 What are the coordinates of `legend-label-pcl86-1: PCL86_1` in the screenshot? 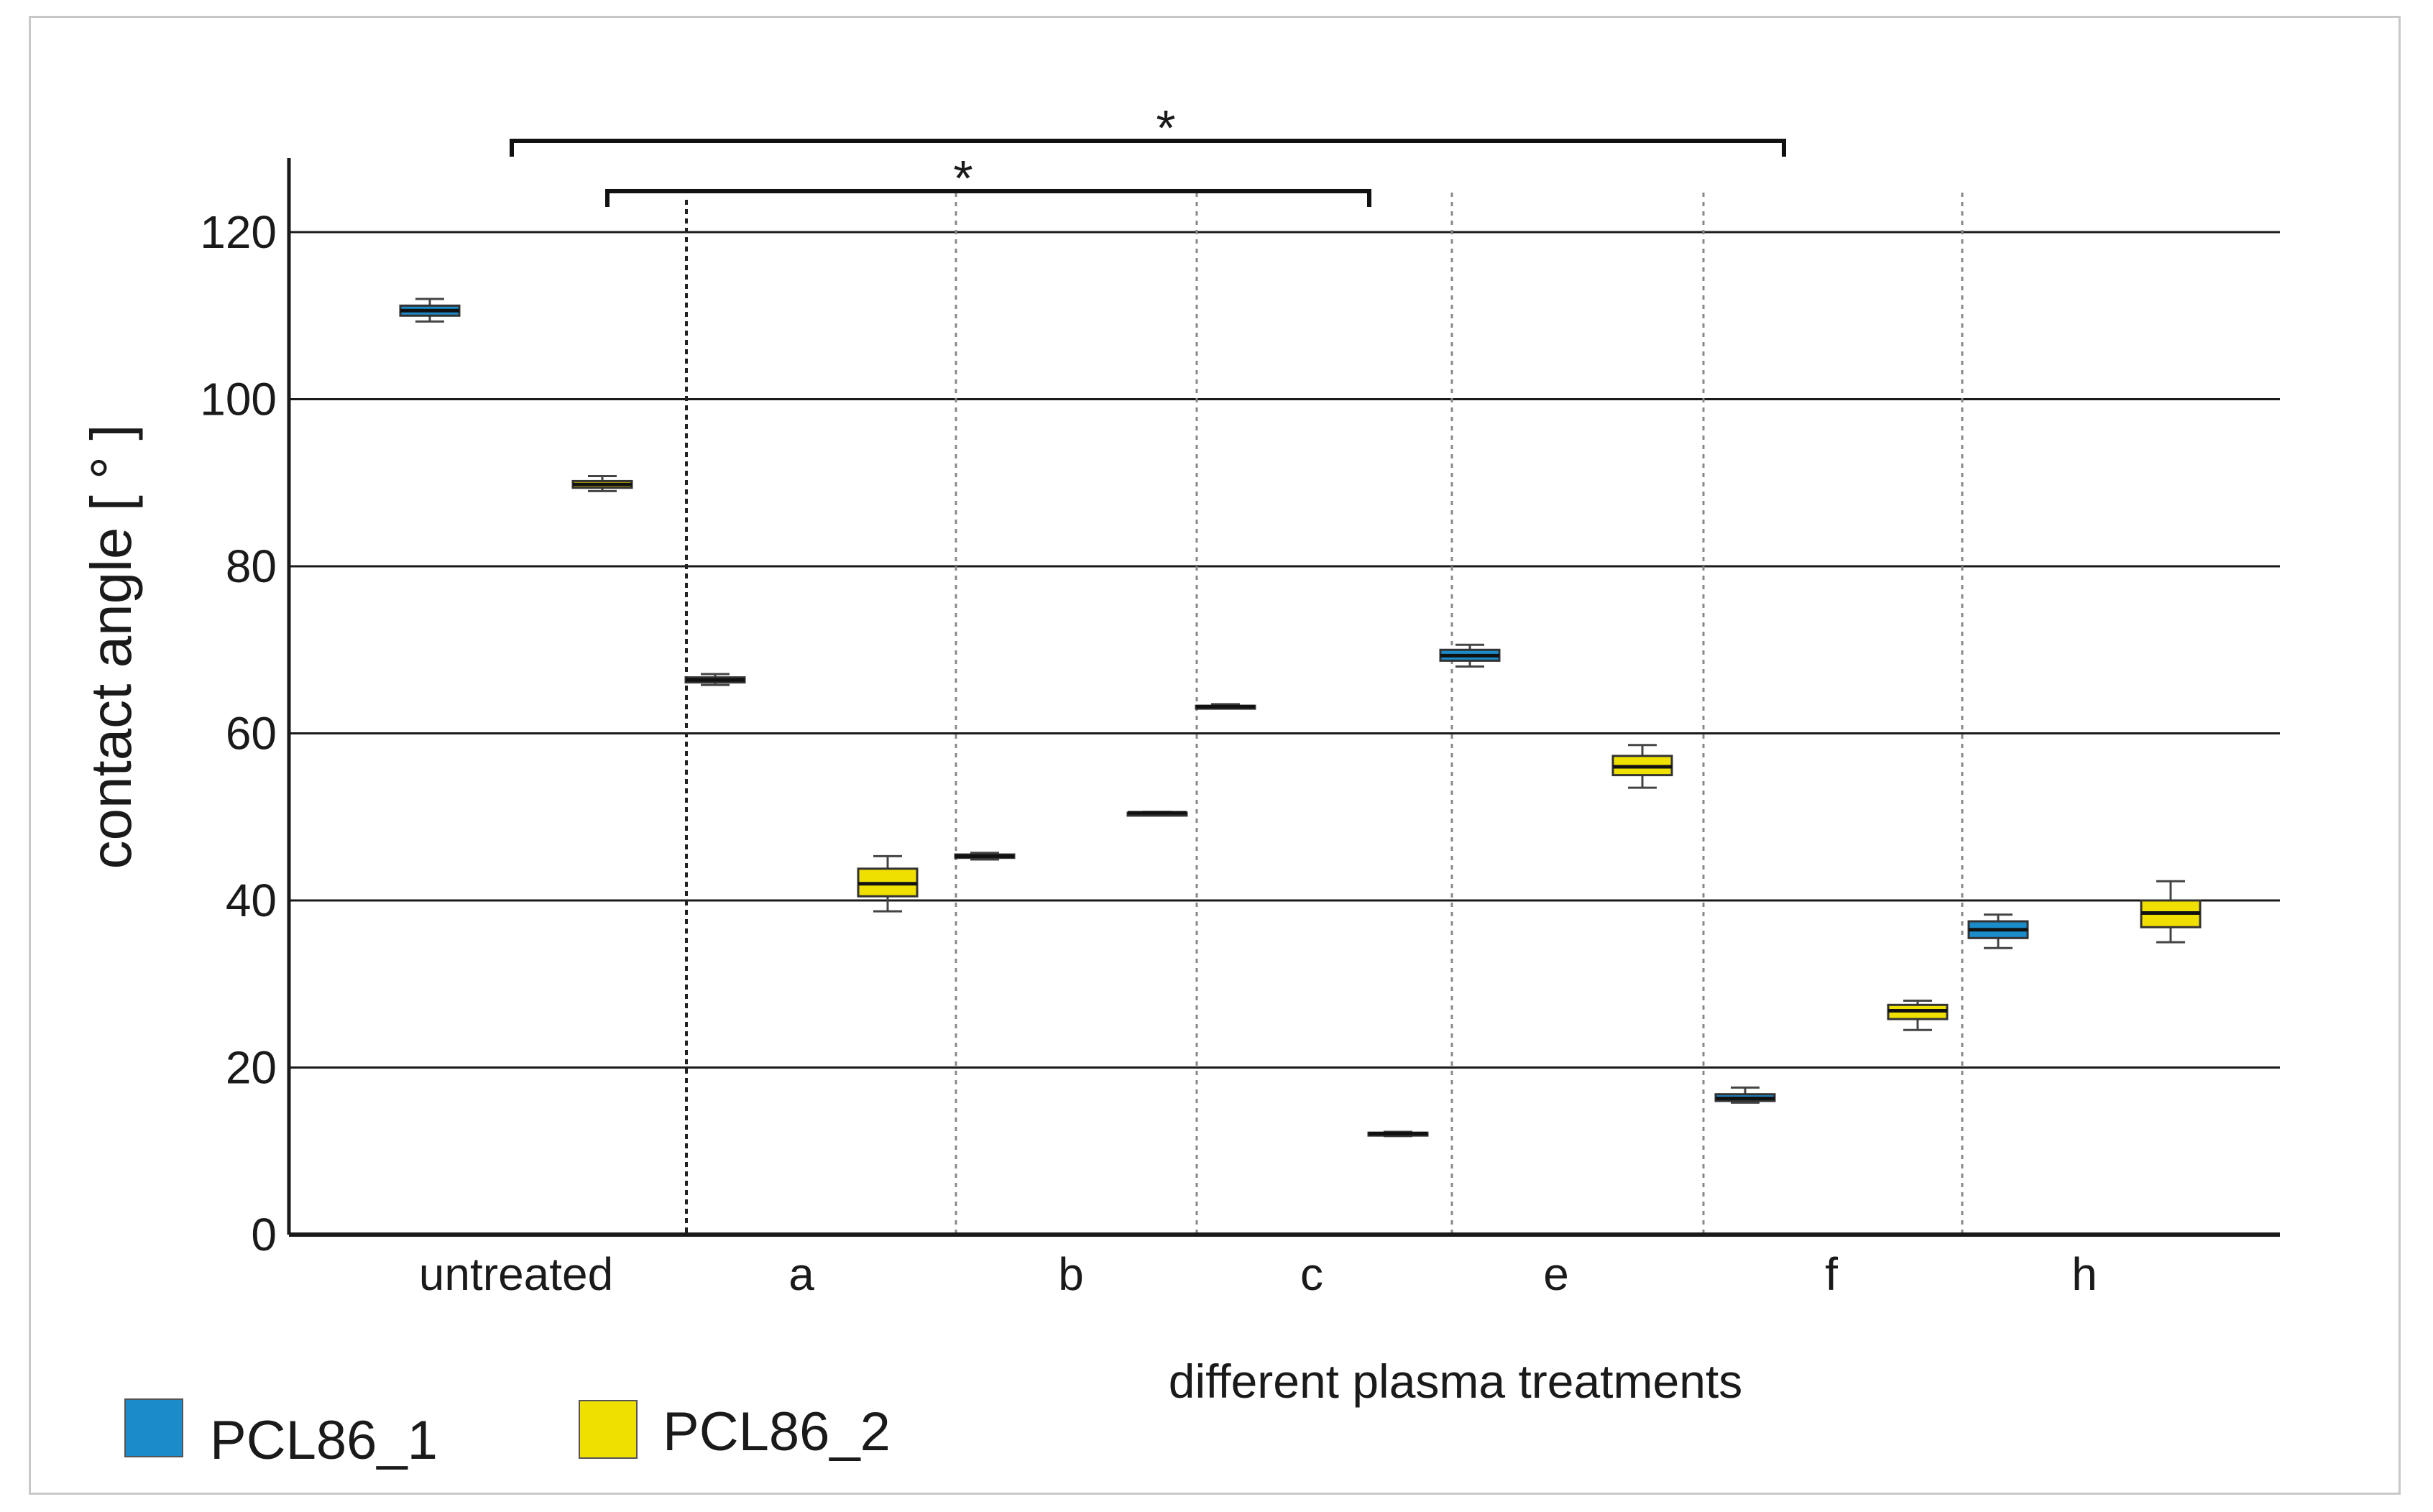 It's located at (324, 1441).